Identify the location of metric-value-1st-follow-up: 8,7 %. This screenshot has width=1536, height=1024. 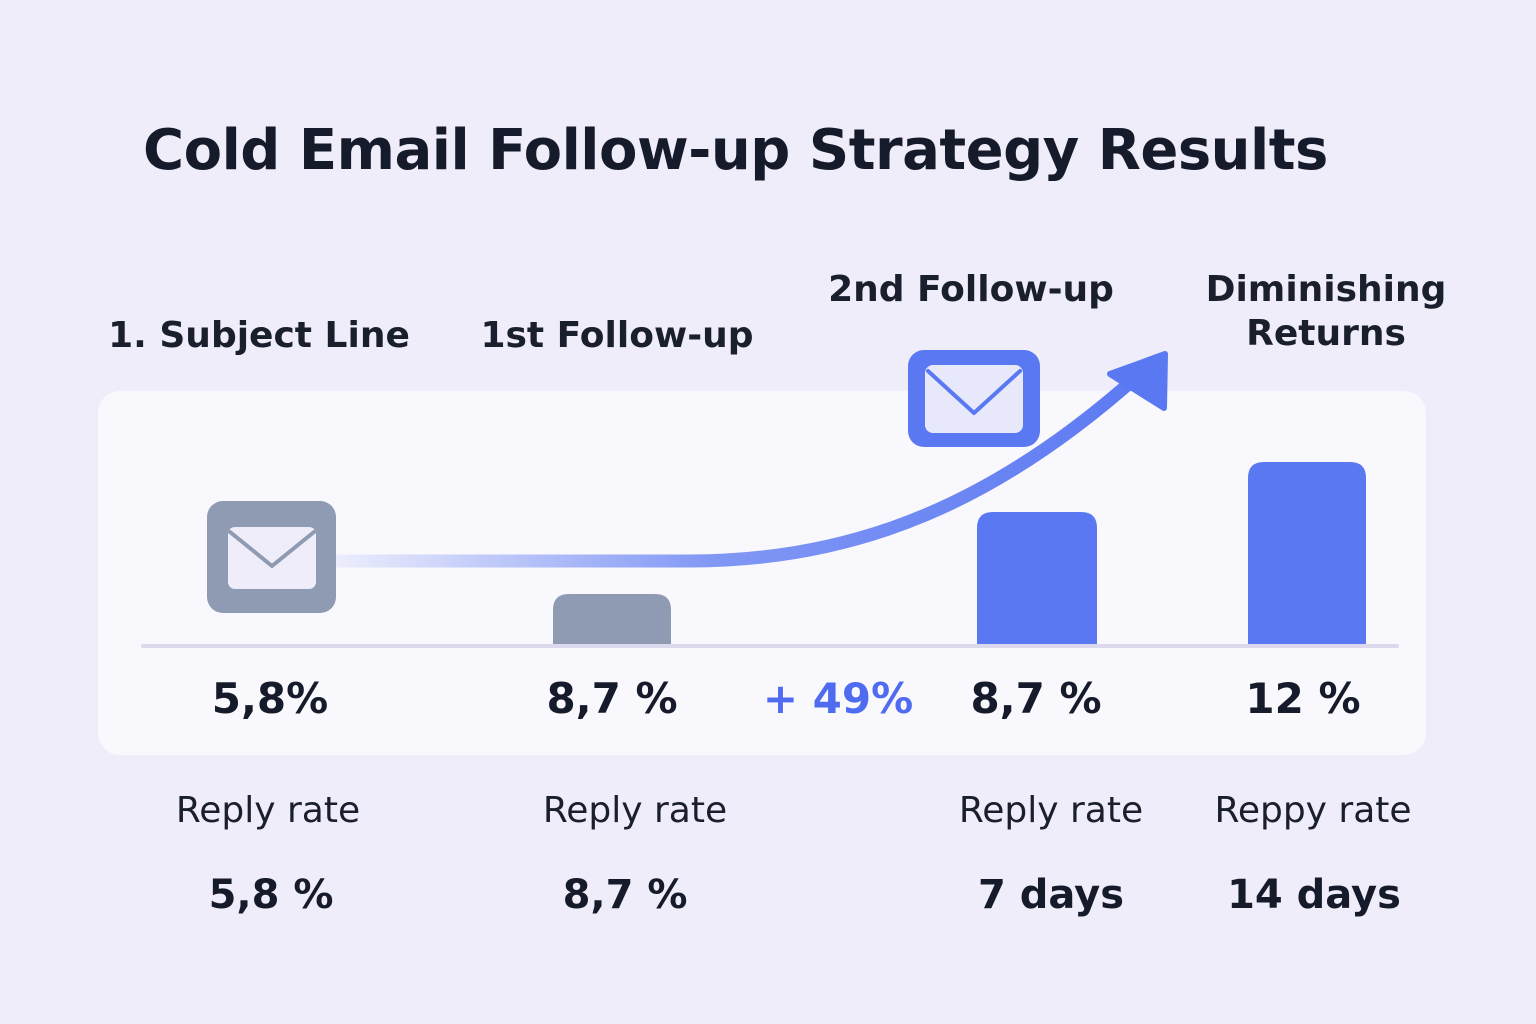
(625, 895).